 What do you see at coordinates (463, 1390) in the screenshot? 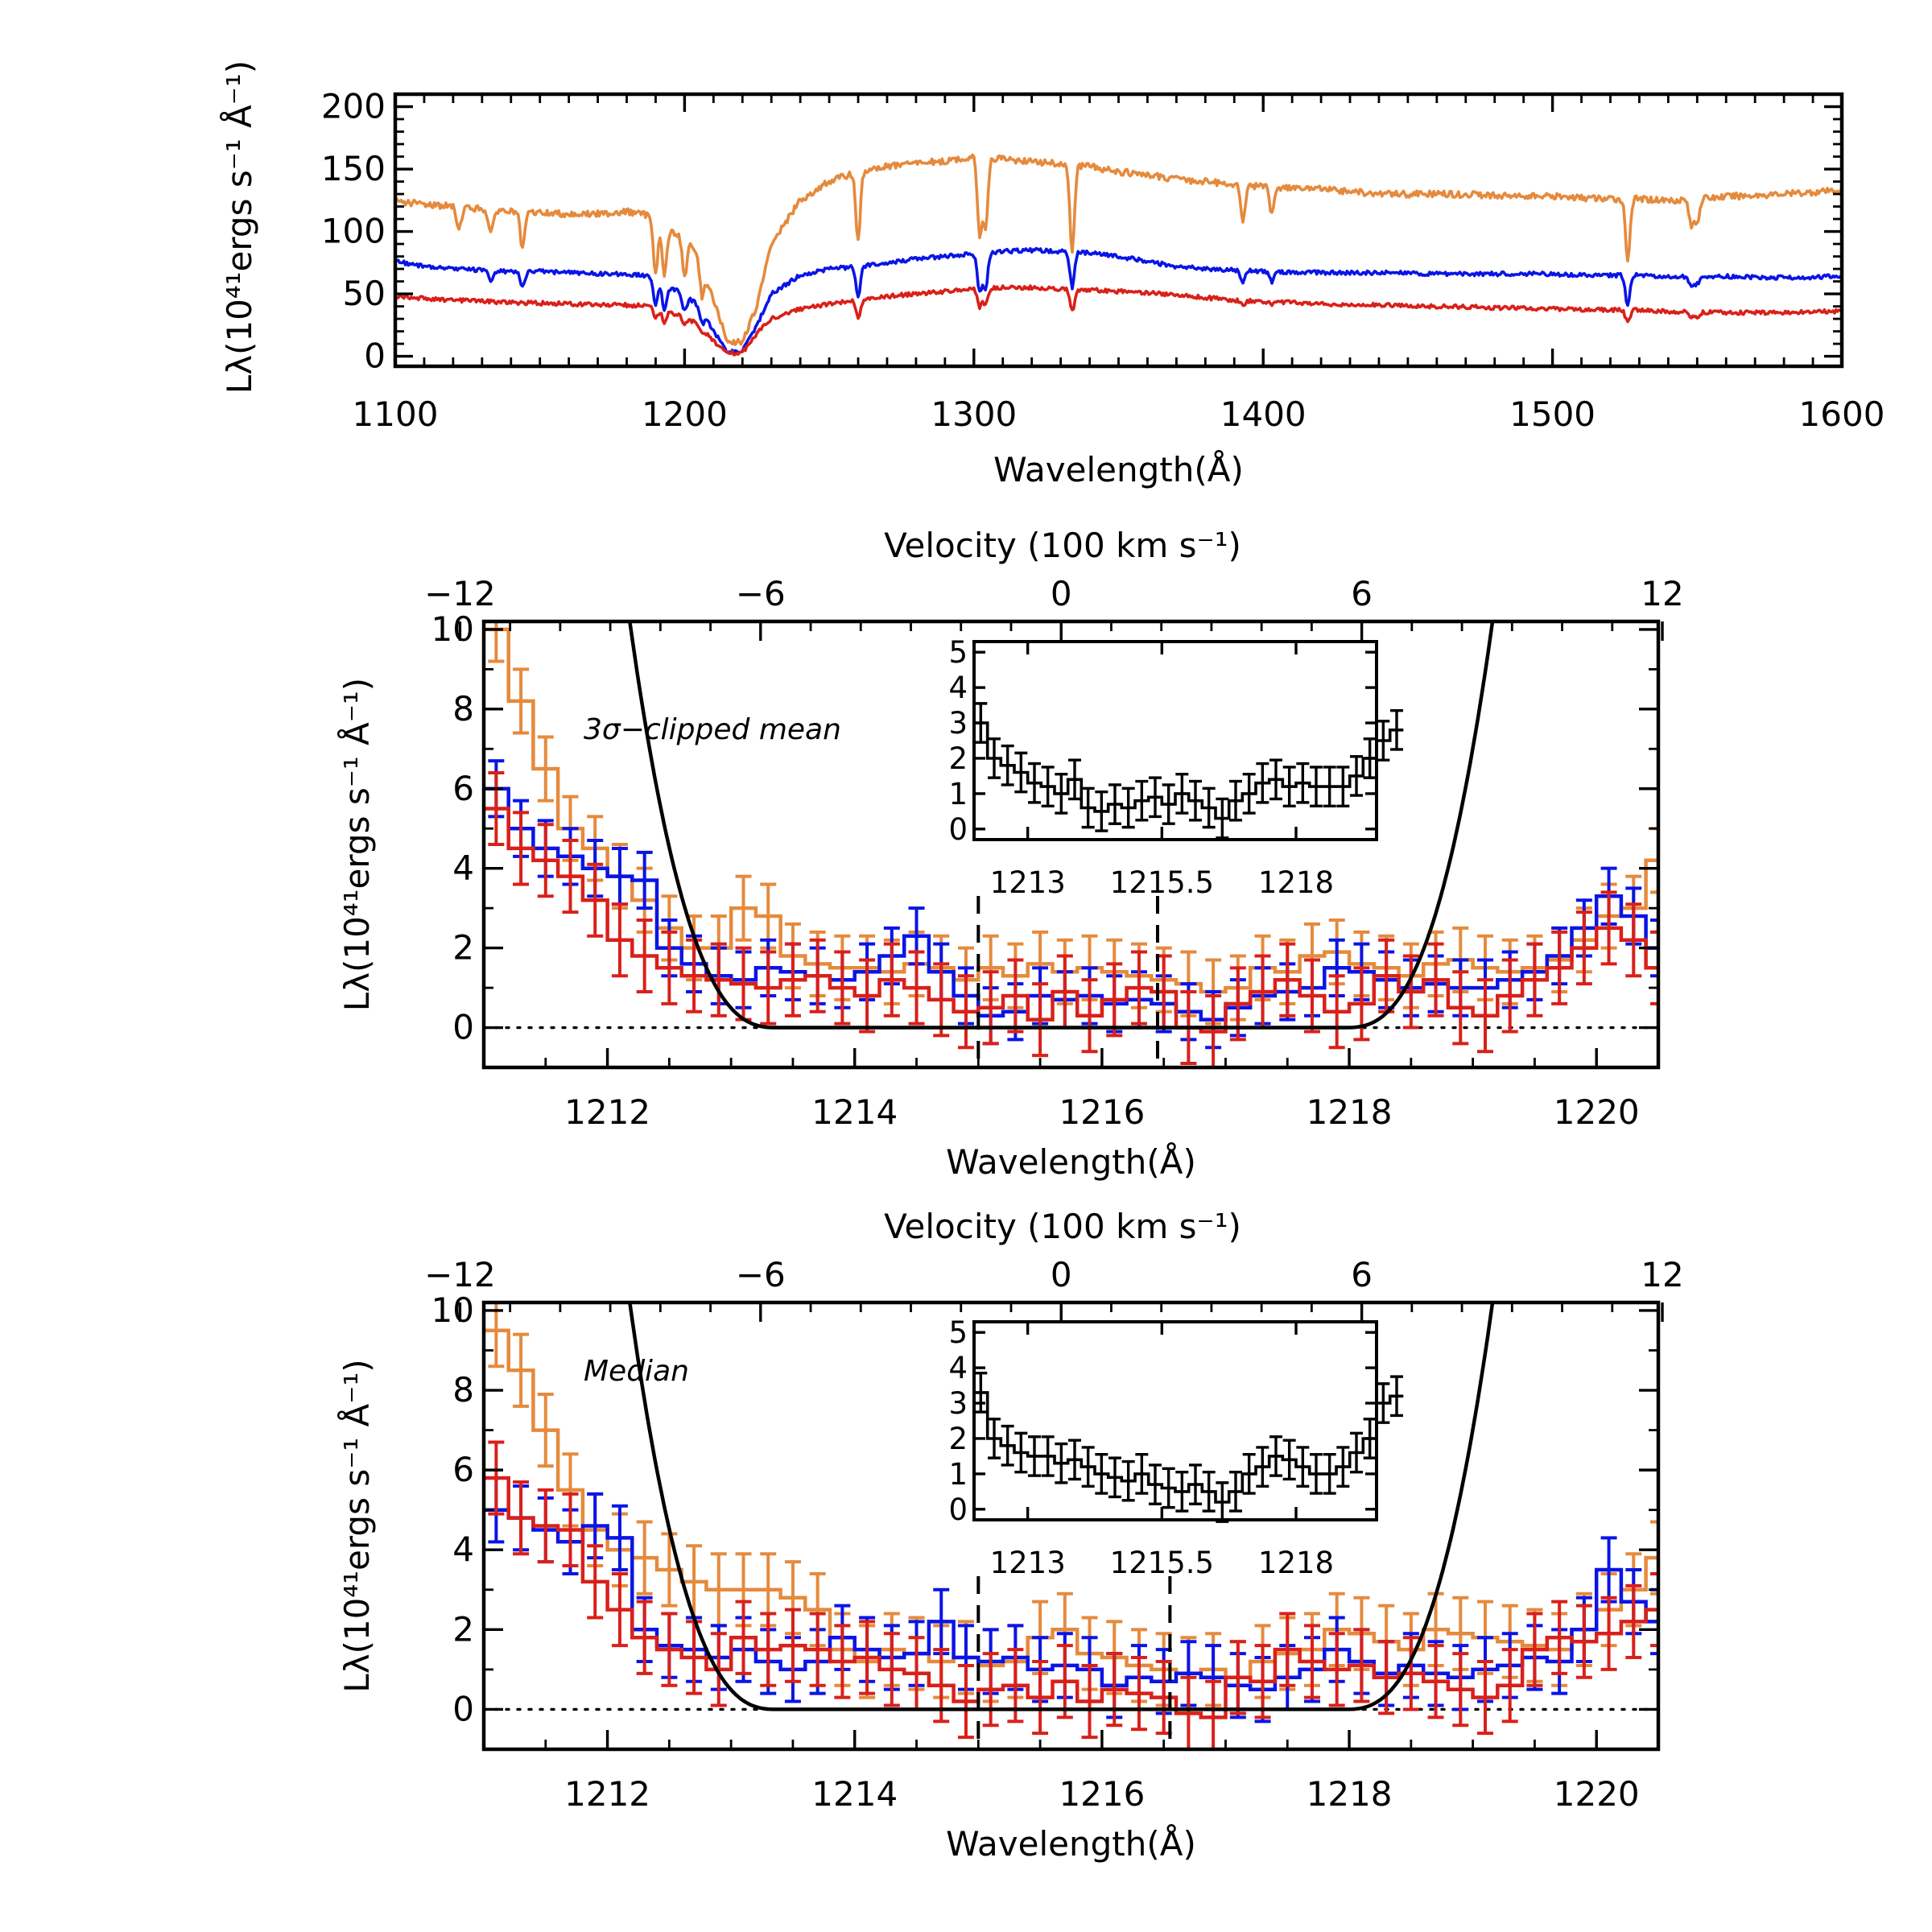
I see `median-ytick-label: 8` at bounding box center [463, 1390].